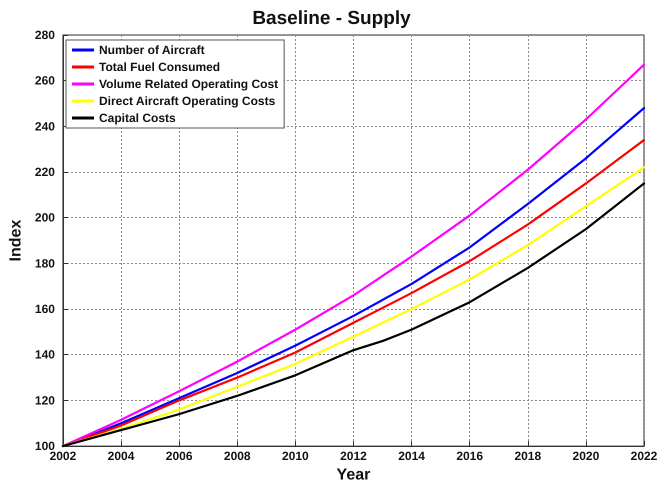 This screenshot has height=488, width=663. Describe the element at coordinates (179, 456) in the screenshot. I see `x-tick-label: 2006` at that location.